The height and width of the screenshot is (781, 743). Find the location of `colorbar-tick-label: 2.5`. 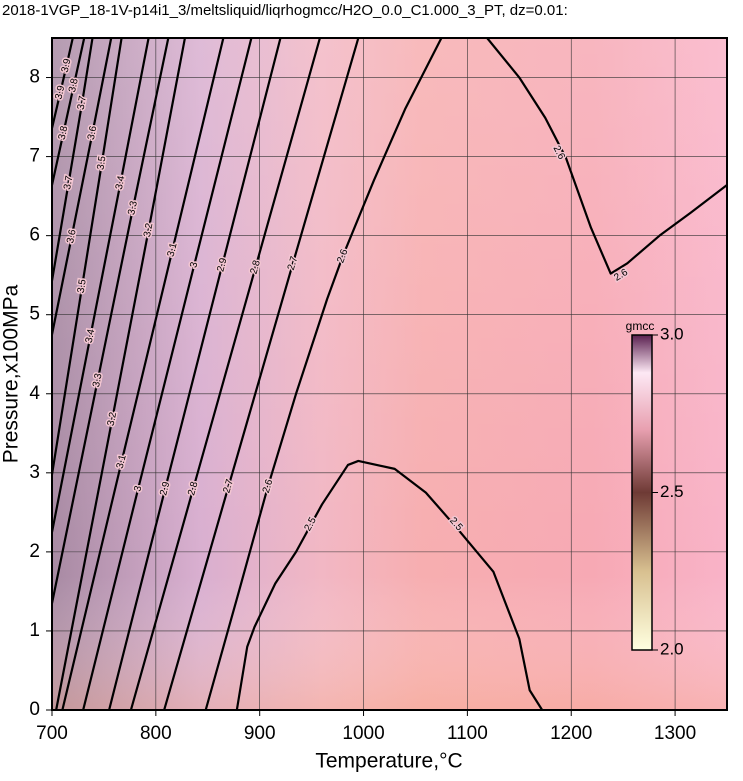

colorbar-tick-label: 2.5 is located at coordinates (672, 491).